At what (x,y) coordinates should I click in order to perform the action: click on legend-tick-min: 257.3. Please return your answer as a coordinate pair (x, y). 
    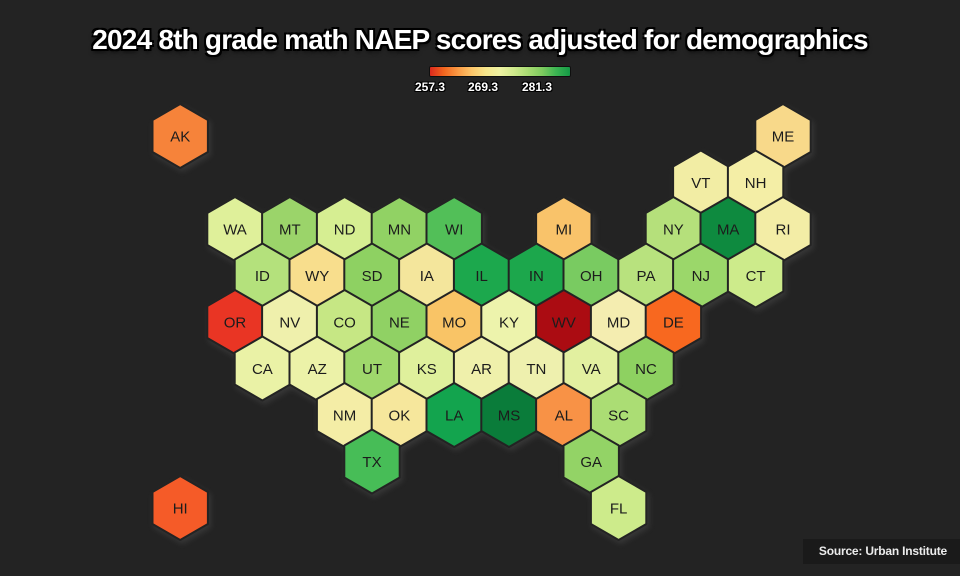
    Looking at the image, I should click on (430, 87).